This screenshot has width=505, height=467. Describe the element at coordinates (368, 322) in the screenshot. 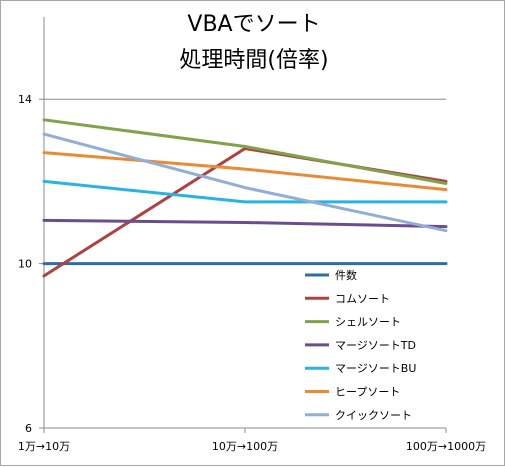

I see `legend-label: シェルソート` at that location.